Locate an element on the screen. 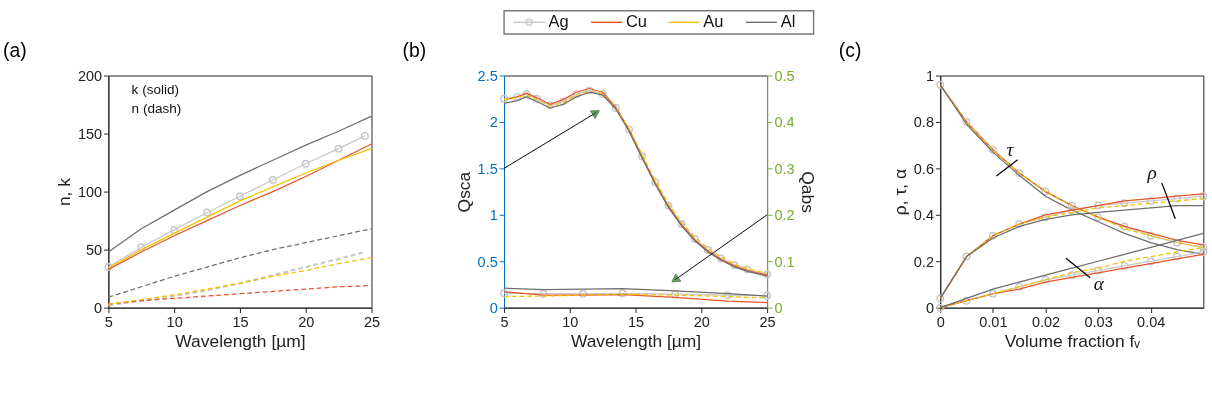  y2-axis-title: Qabs is located at coordinates (808, 192).